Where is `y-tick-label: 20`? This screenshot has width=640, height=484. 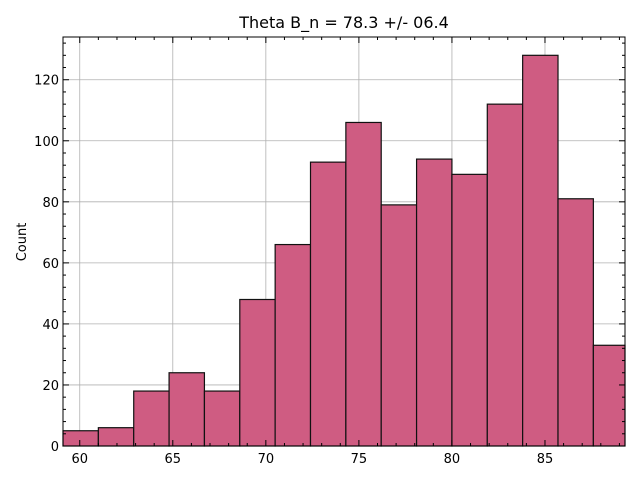 y-tick-label: 20 is located at coordinates (50, 386).